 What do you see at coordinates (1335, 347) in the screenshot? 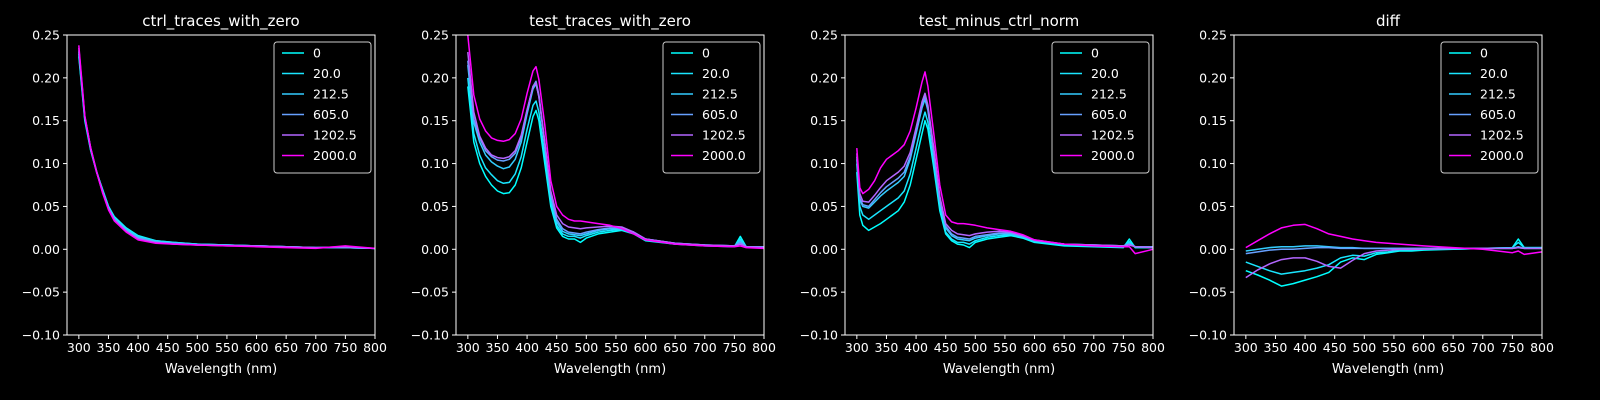
I see `x-tick-label: 450` at bounding box center [1335, 347].